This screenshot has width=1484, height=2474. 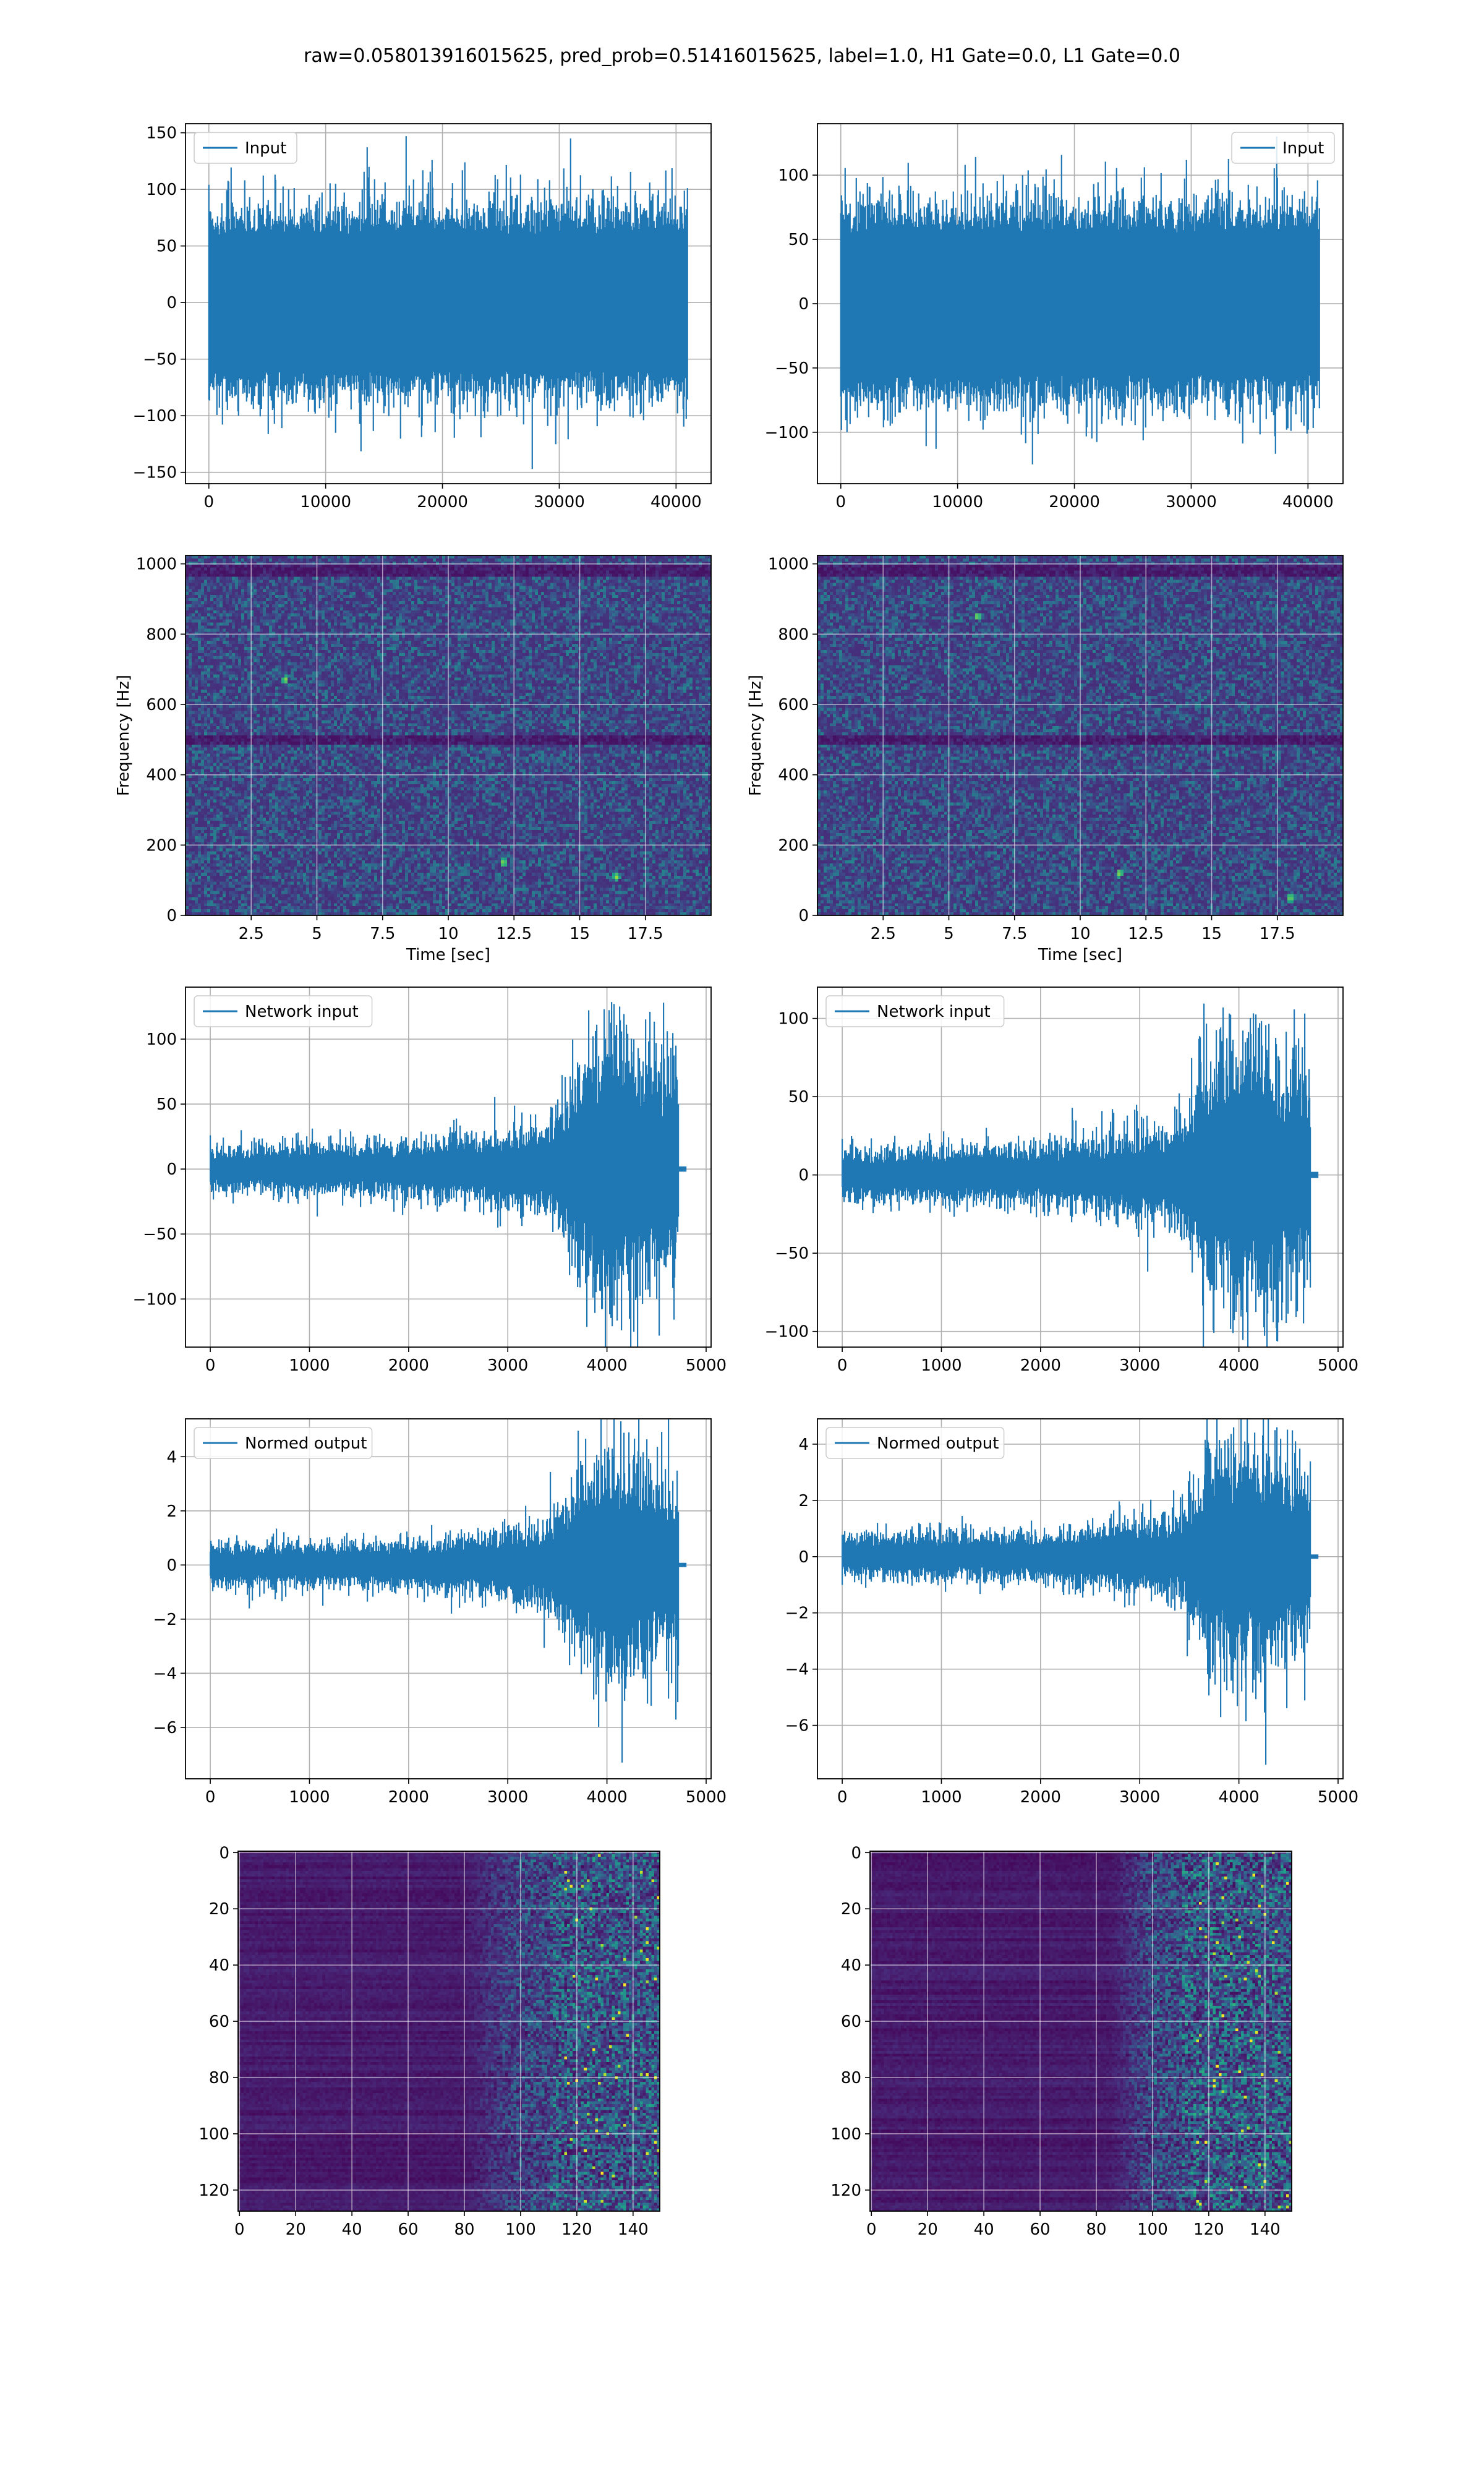 I want to click on y-tick-label: 2, so click(x=803, y=1501).